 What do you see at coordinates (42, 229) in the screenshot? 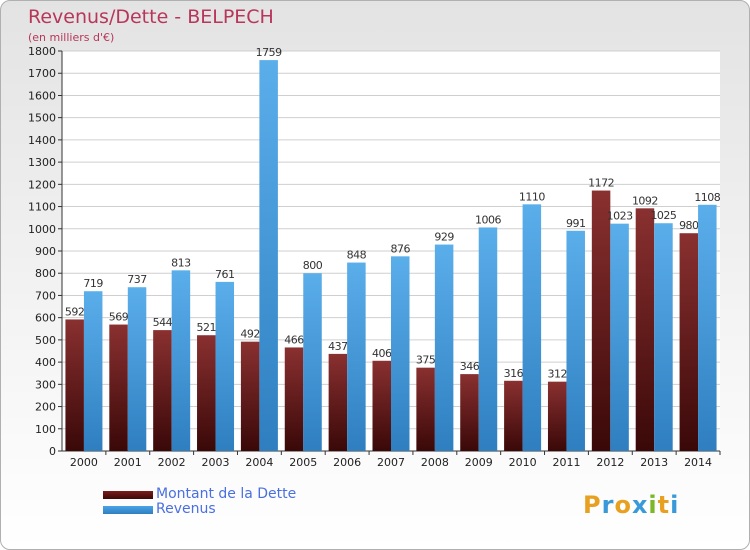
I see `y-tick-label: 1000` at bounding box center [42, 229].